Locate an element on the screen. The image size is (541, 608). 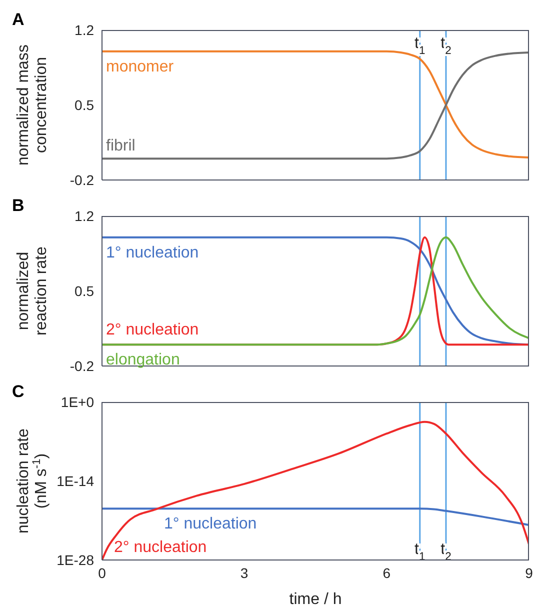
x-tick-label: 9 is located at coordinates (529, 572).